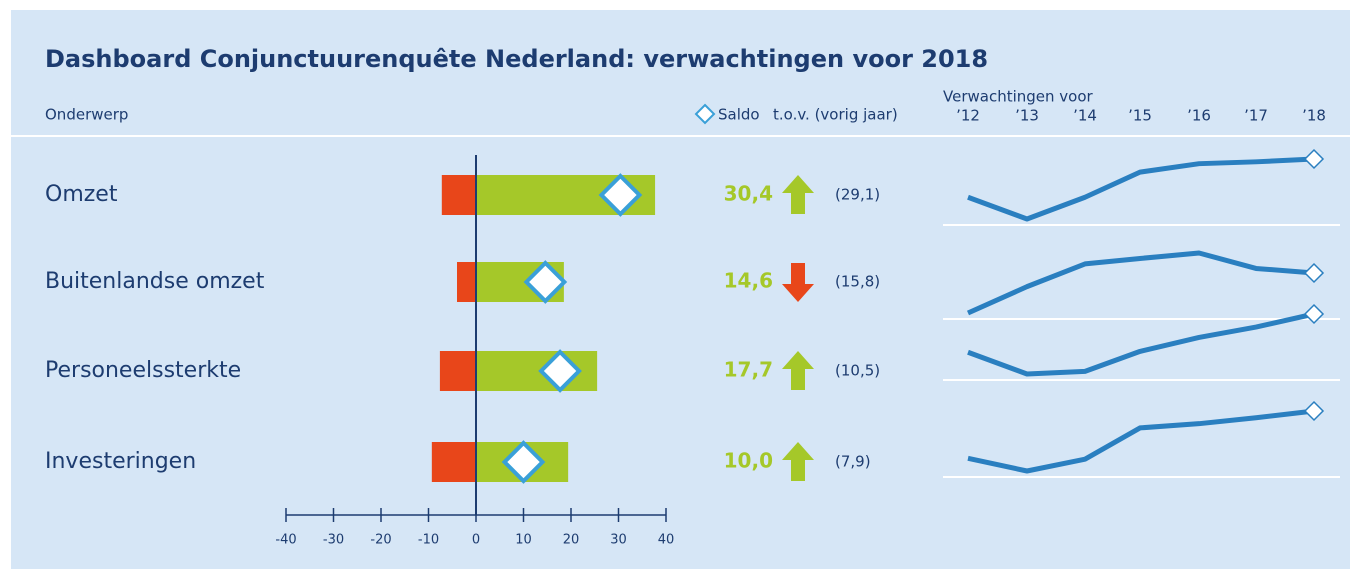 The width and height of the screenshot is (1360, 579). What do you see at coordinates (523, 540) in the screenshot?
I see `x-tick-label: 10` at bounding box center [523, 540].